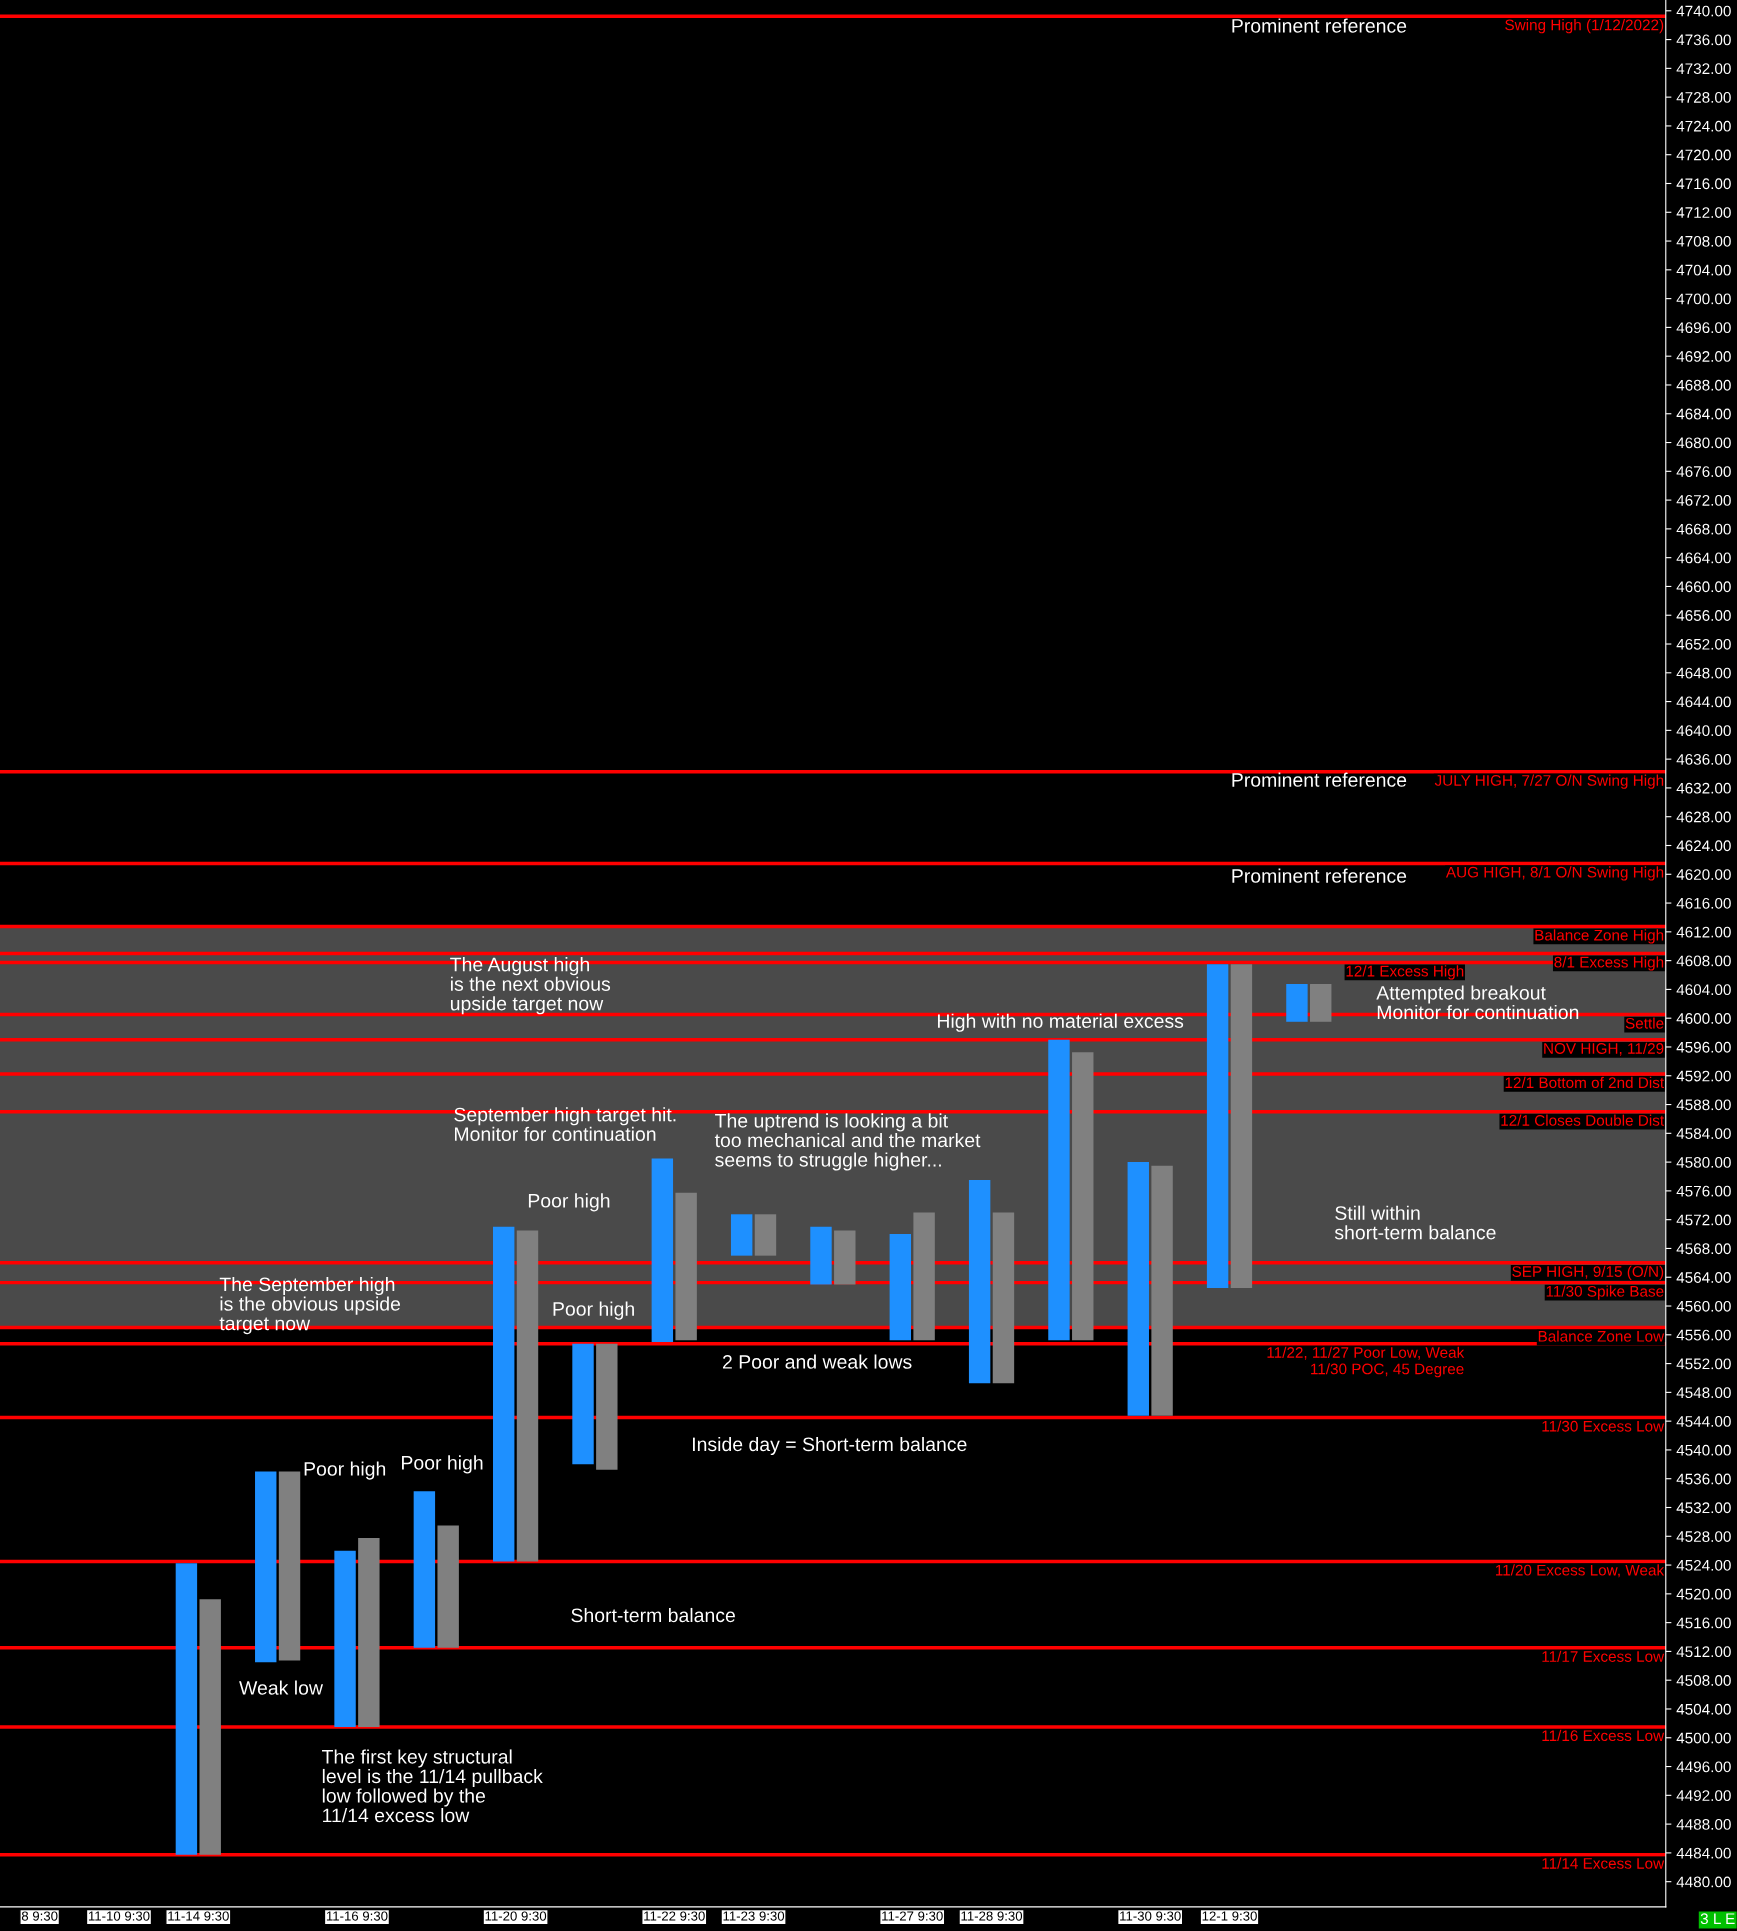 The image size is (1737, 1931). What do you see at coordinates (1703, 759) in the screenshot?
I see `y-tick-label: 4636.00` at bounding box center [1703, 759].